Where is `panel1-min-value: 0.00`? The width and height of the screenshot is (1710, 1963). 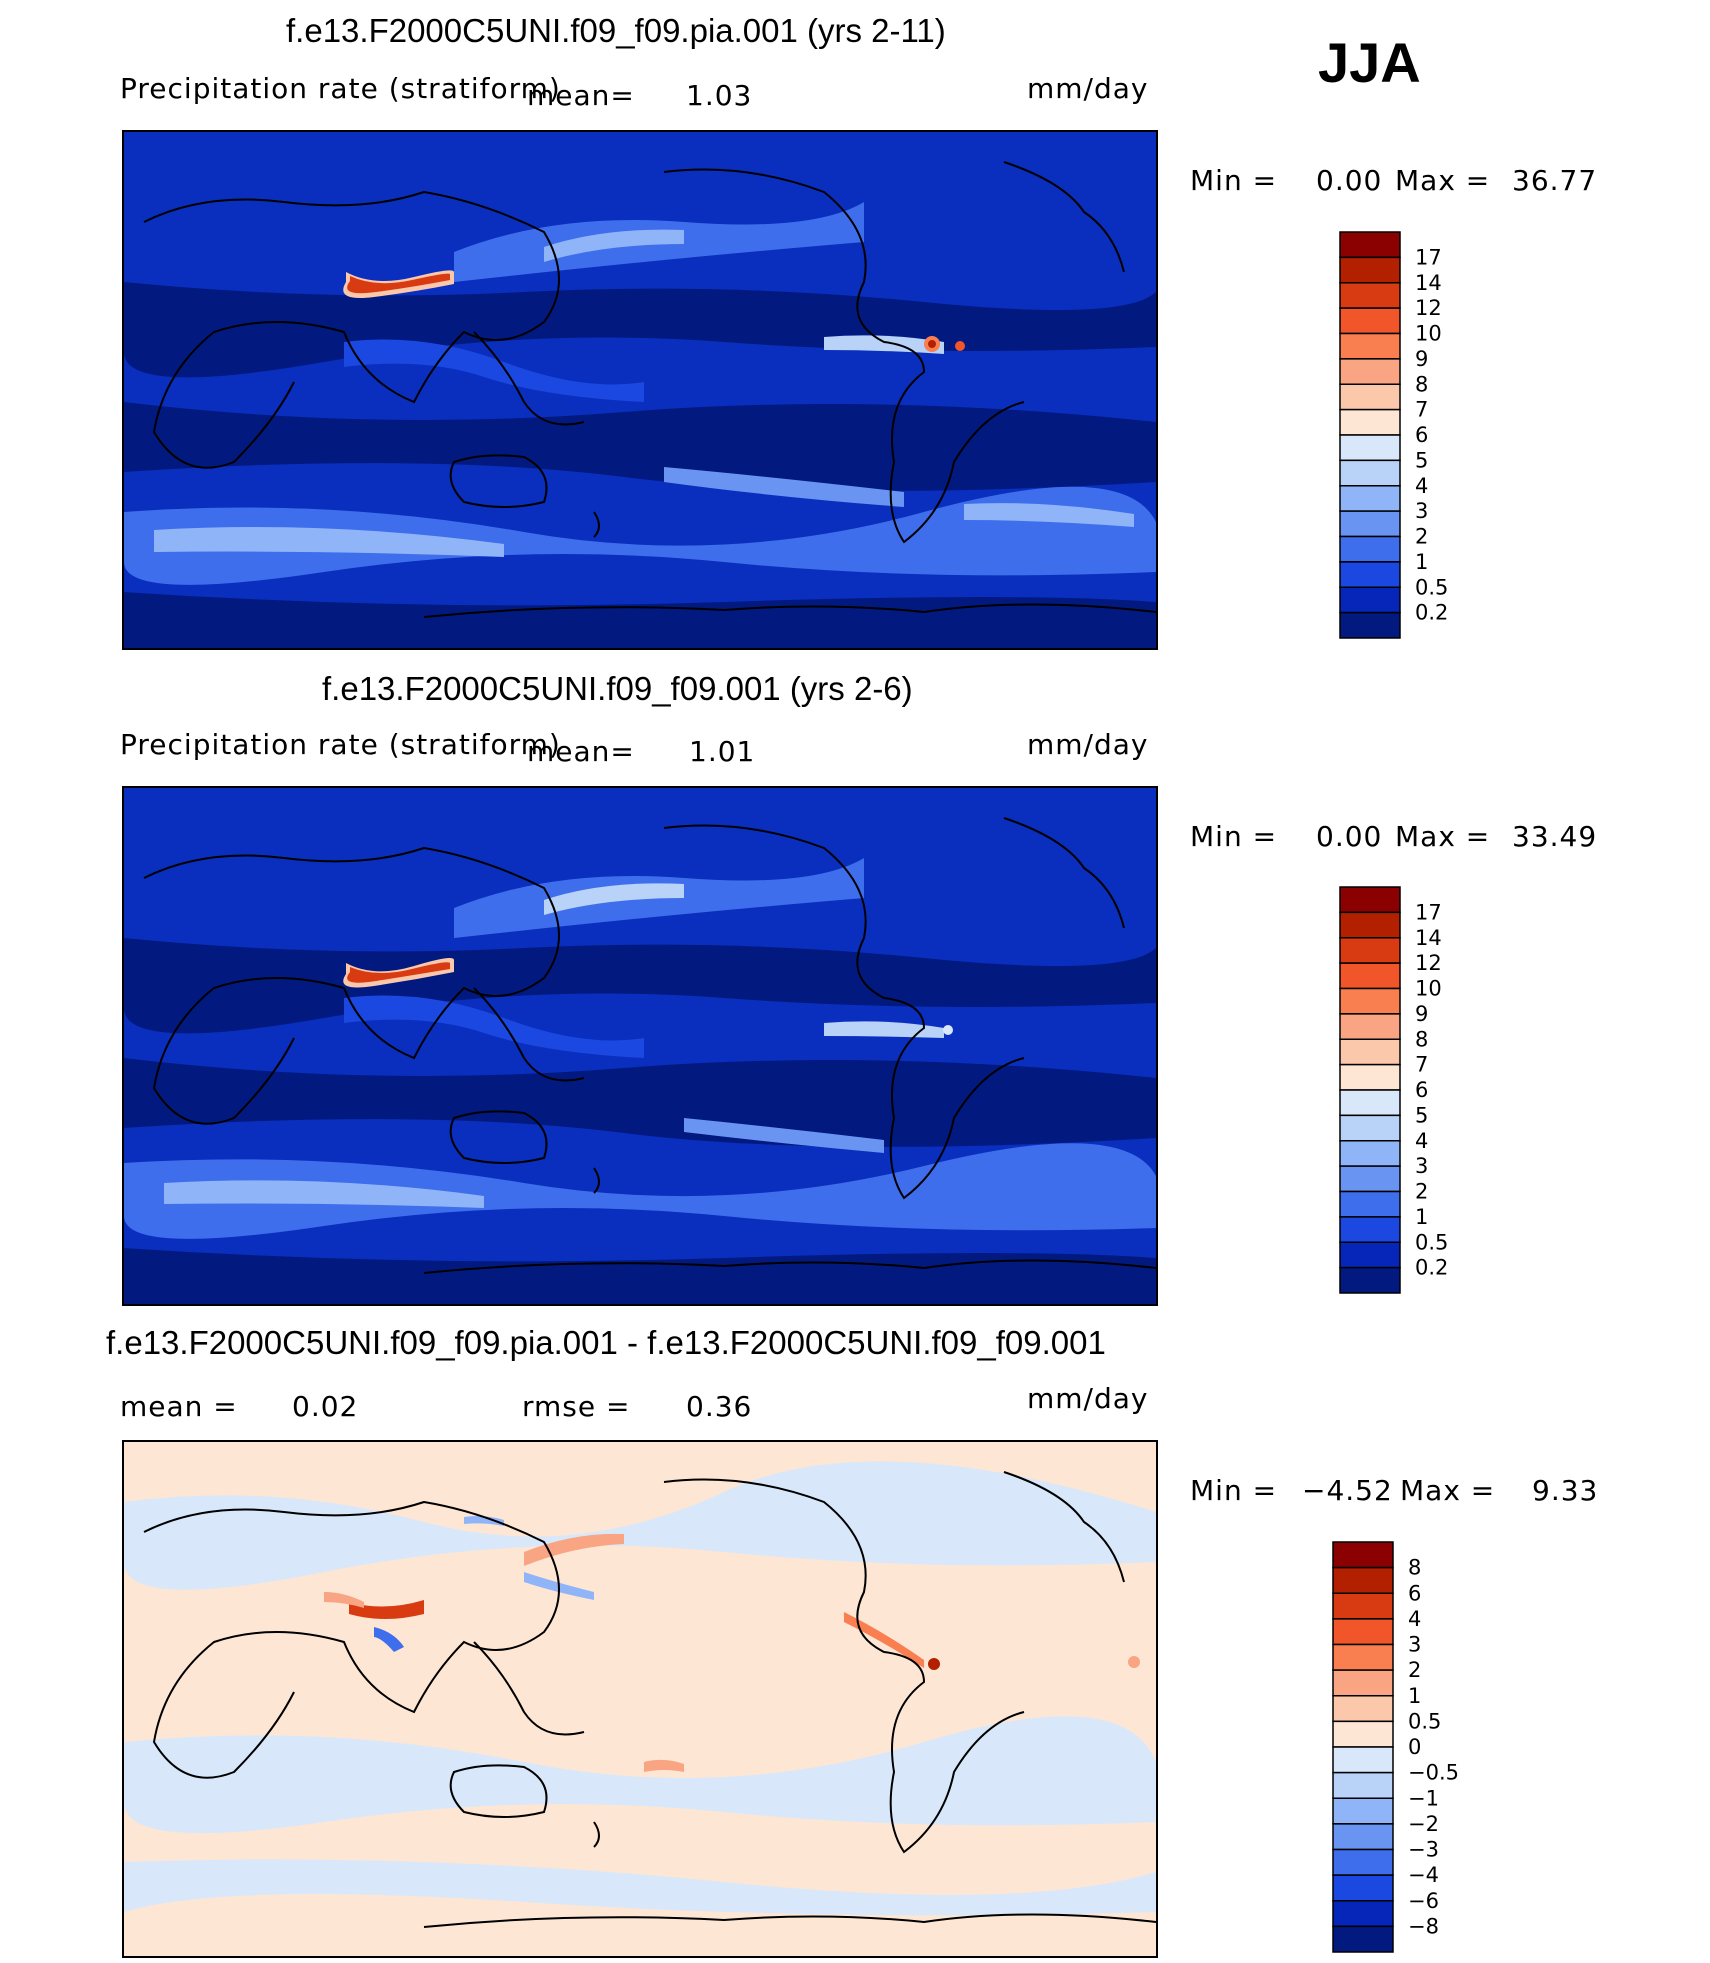
panel1-min-value: 0.00 is located at coordinates (1349, 180).